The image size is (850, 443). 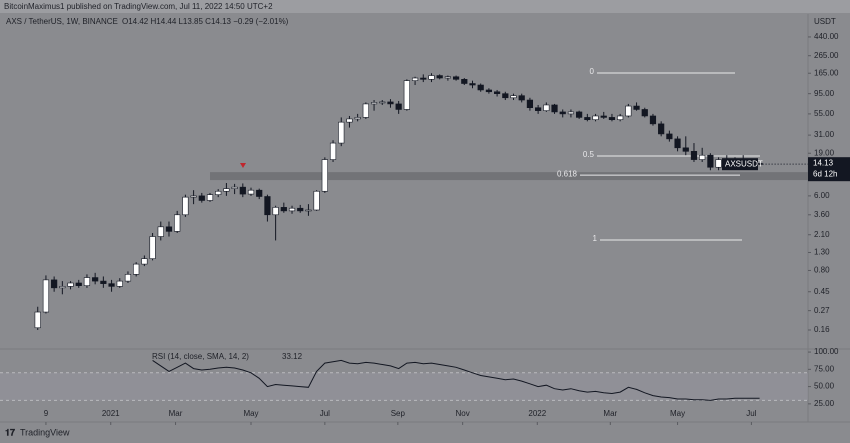 I want to click on x-tick-label: May, so click(x=250, y=413).